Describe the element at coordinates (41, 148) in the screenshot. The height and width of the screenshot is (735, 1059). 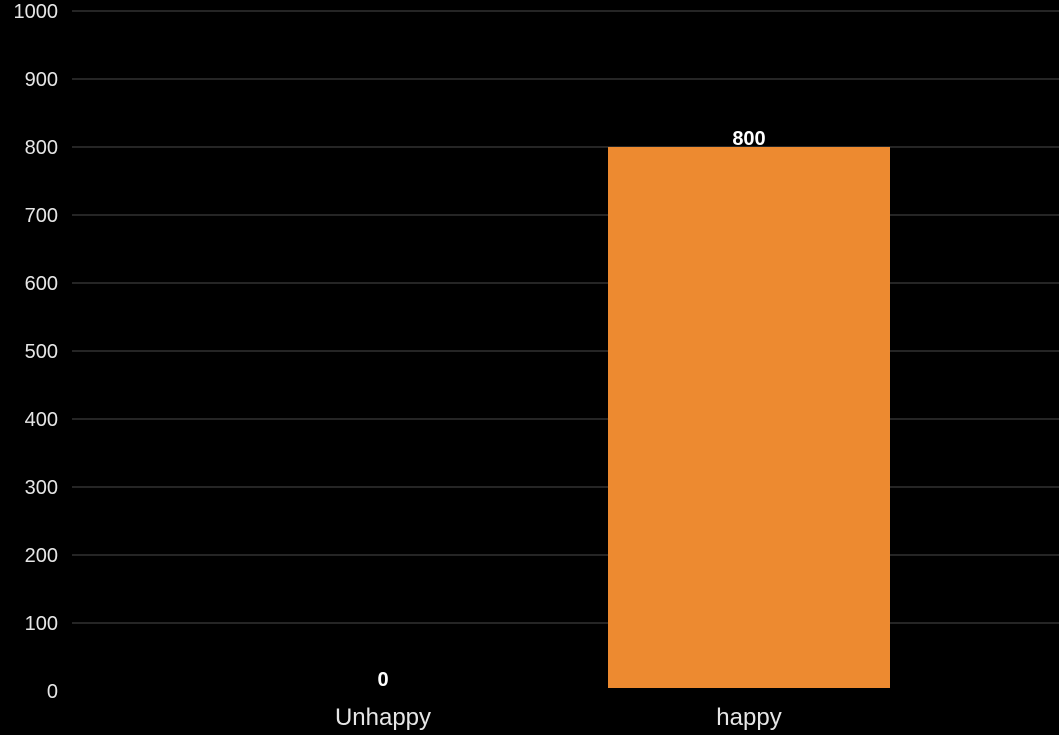
I see `y-tick-label-800: 800` at that location.